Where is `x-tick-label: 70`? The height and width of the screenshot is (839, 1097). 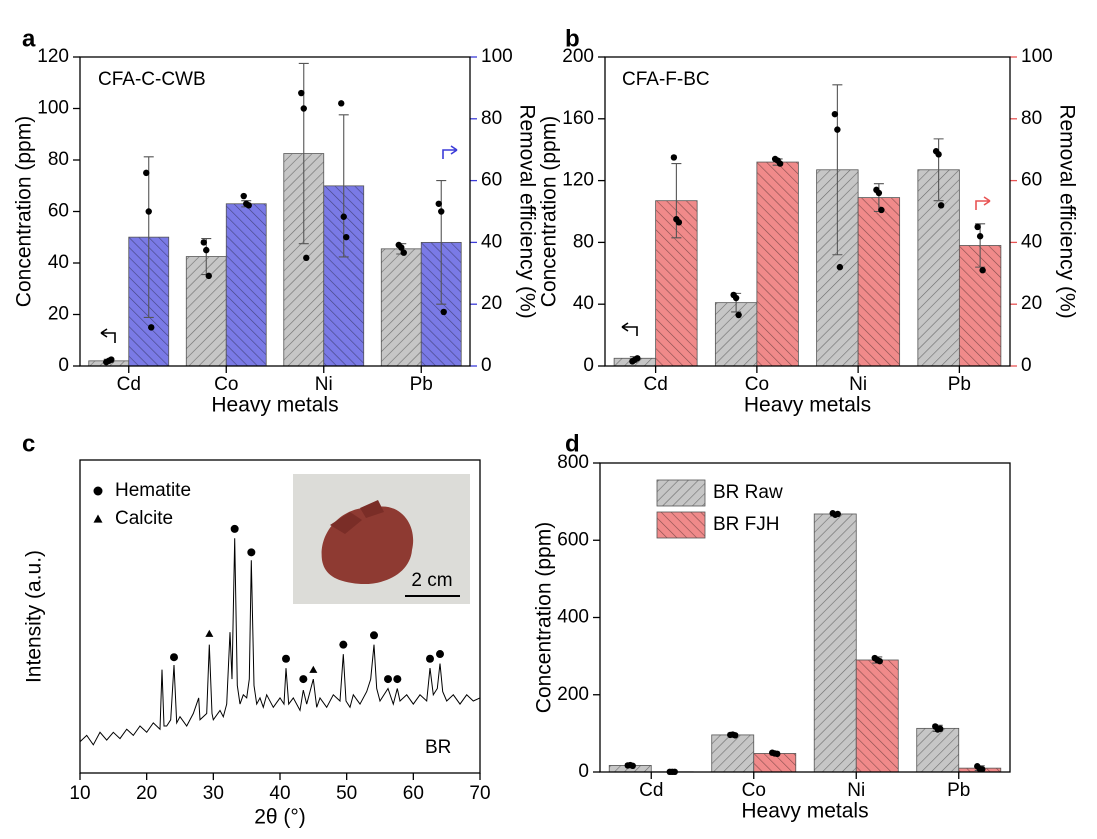
x-tick-label: 70 is located at coordinates (479, 793).